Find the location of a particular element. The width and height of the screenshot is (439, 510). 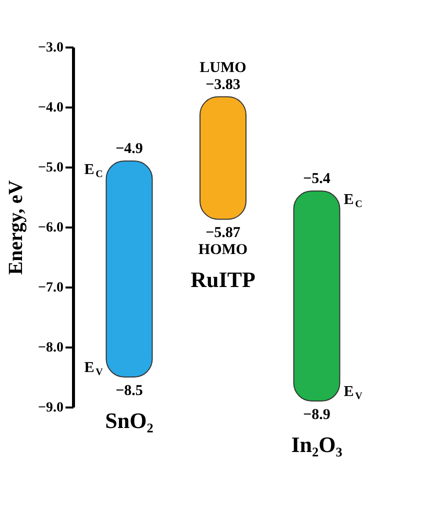

x-tick-label: RuITP is located at coordinates (223, 279).